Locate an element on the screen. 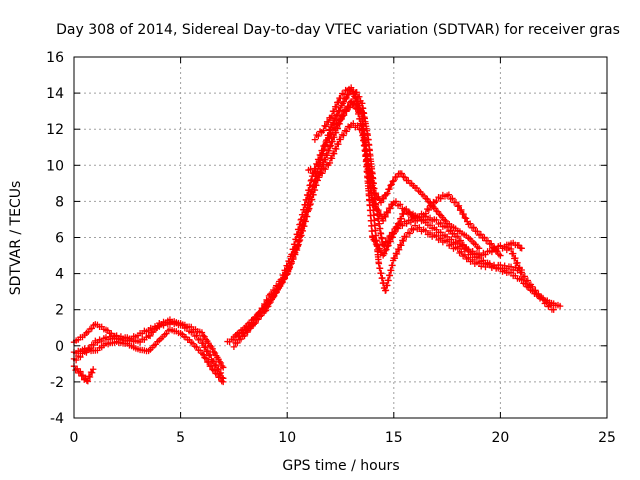  x-tick-label: 20 is located at coordinates (500, 438).